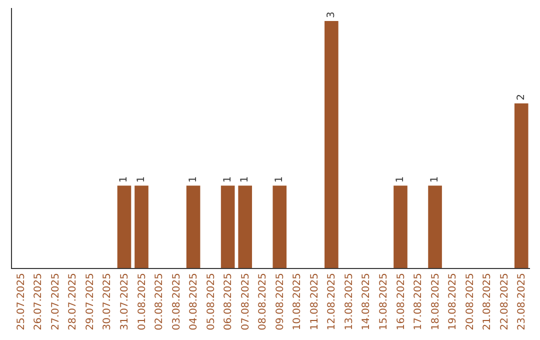 Image resolution: width=540 pixels, height=340 pixels. What do you see at coordinates (453, 301) in the screenshot?
I see `x-tick-label: 19.08.2025` at bounding box center [453, 301].